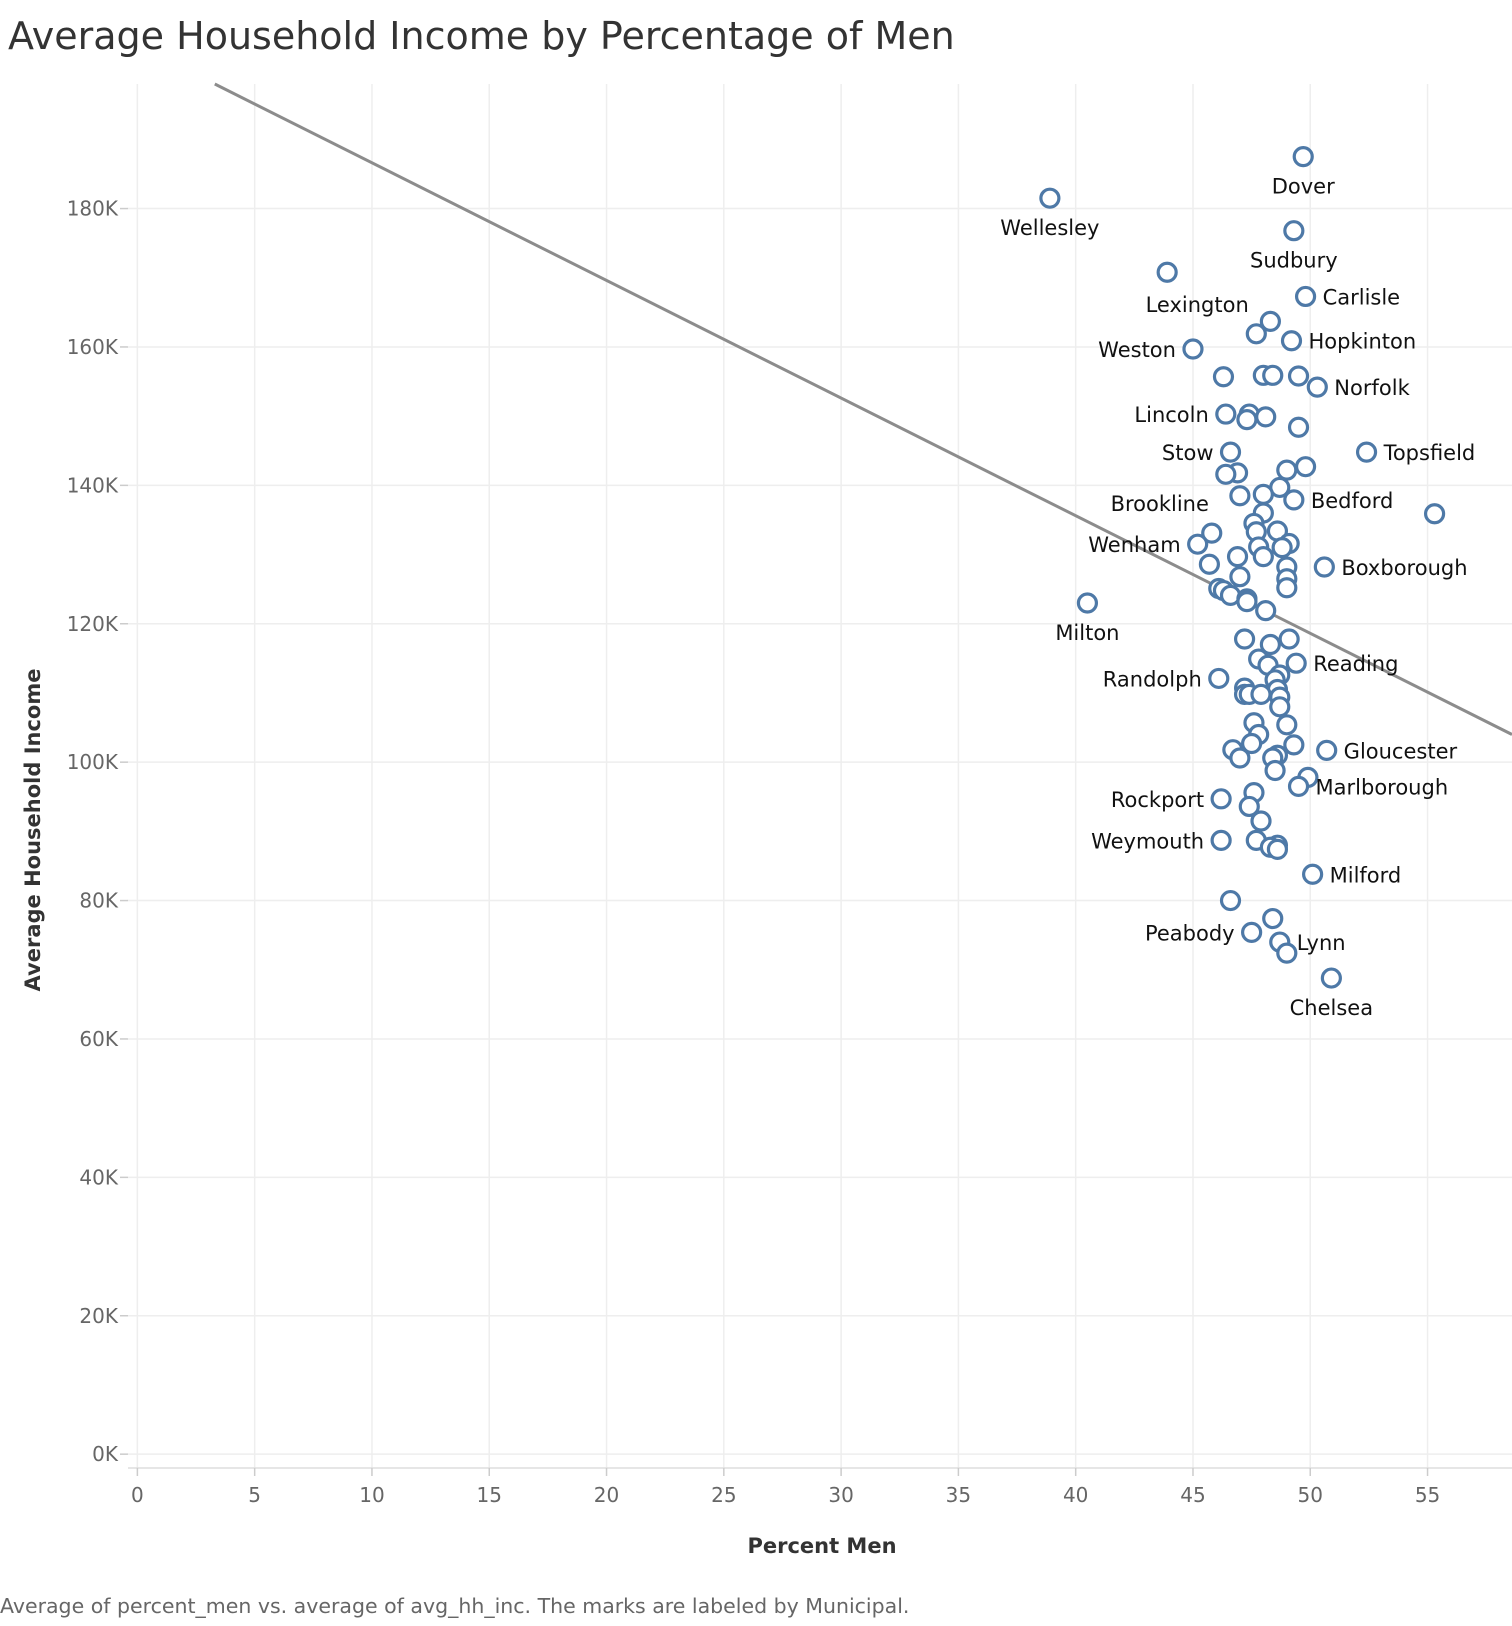 The height and width of the screenshot is (1626, 1512). What do you see at coordinates (1087, 633) in the screenshot?
I see `point-label: Milton` at bounding box center [1087, 633].